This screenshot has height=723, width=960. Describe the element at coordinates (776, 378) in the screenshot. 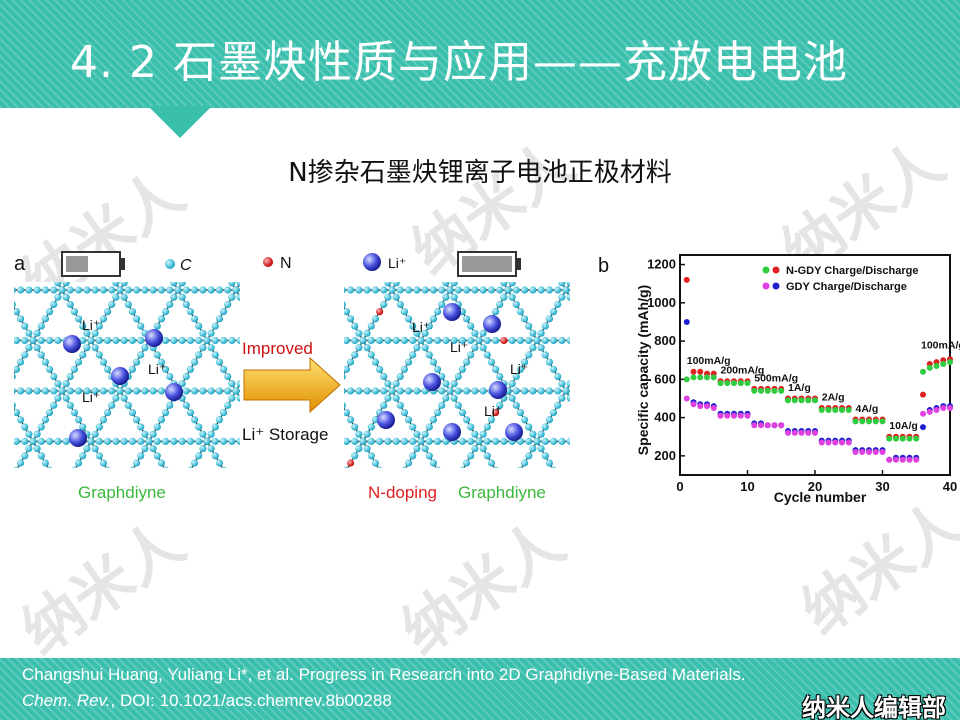

I see `rate-label: 500mA/g` at that location.